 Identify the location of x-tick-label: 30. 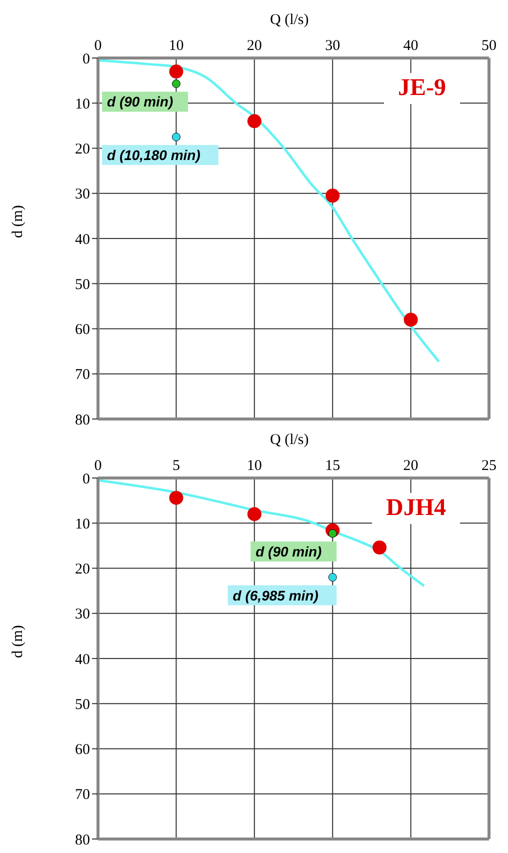
(332, 46).